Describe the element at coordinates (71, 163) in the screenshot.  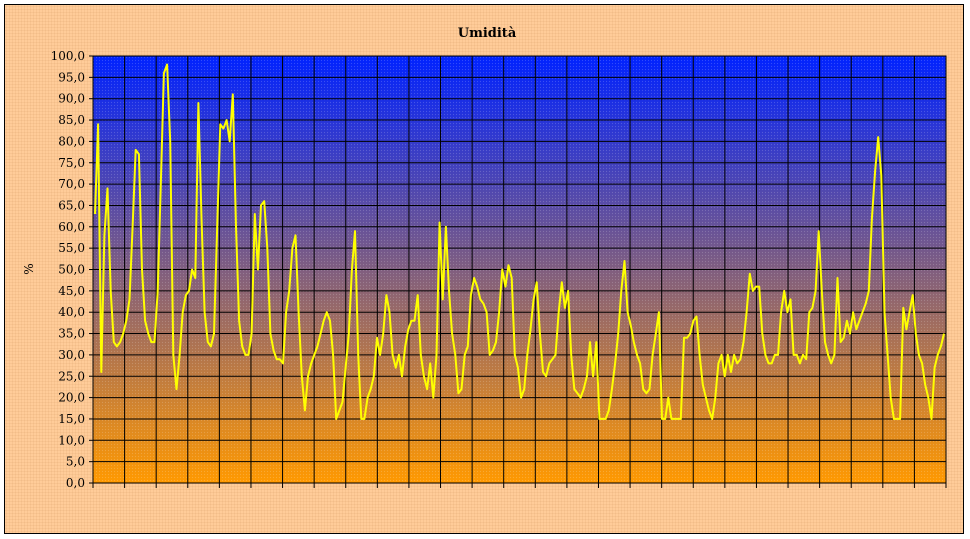
I see `y-tick-label: 75,0` at that location.